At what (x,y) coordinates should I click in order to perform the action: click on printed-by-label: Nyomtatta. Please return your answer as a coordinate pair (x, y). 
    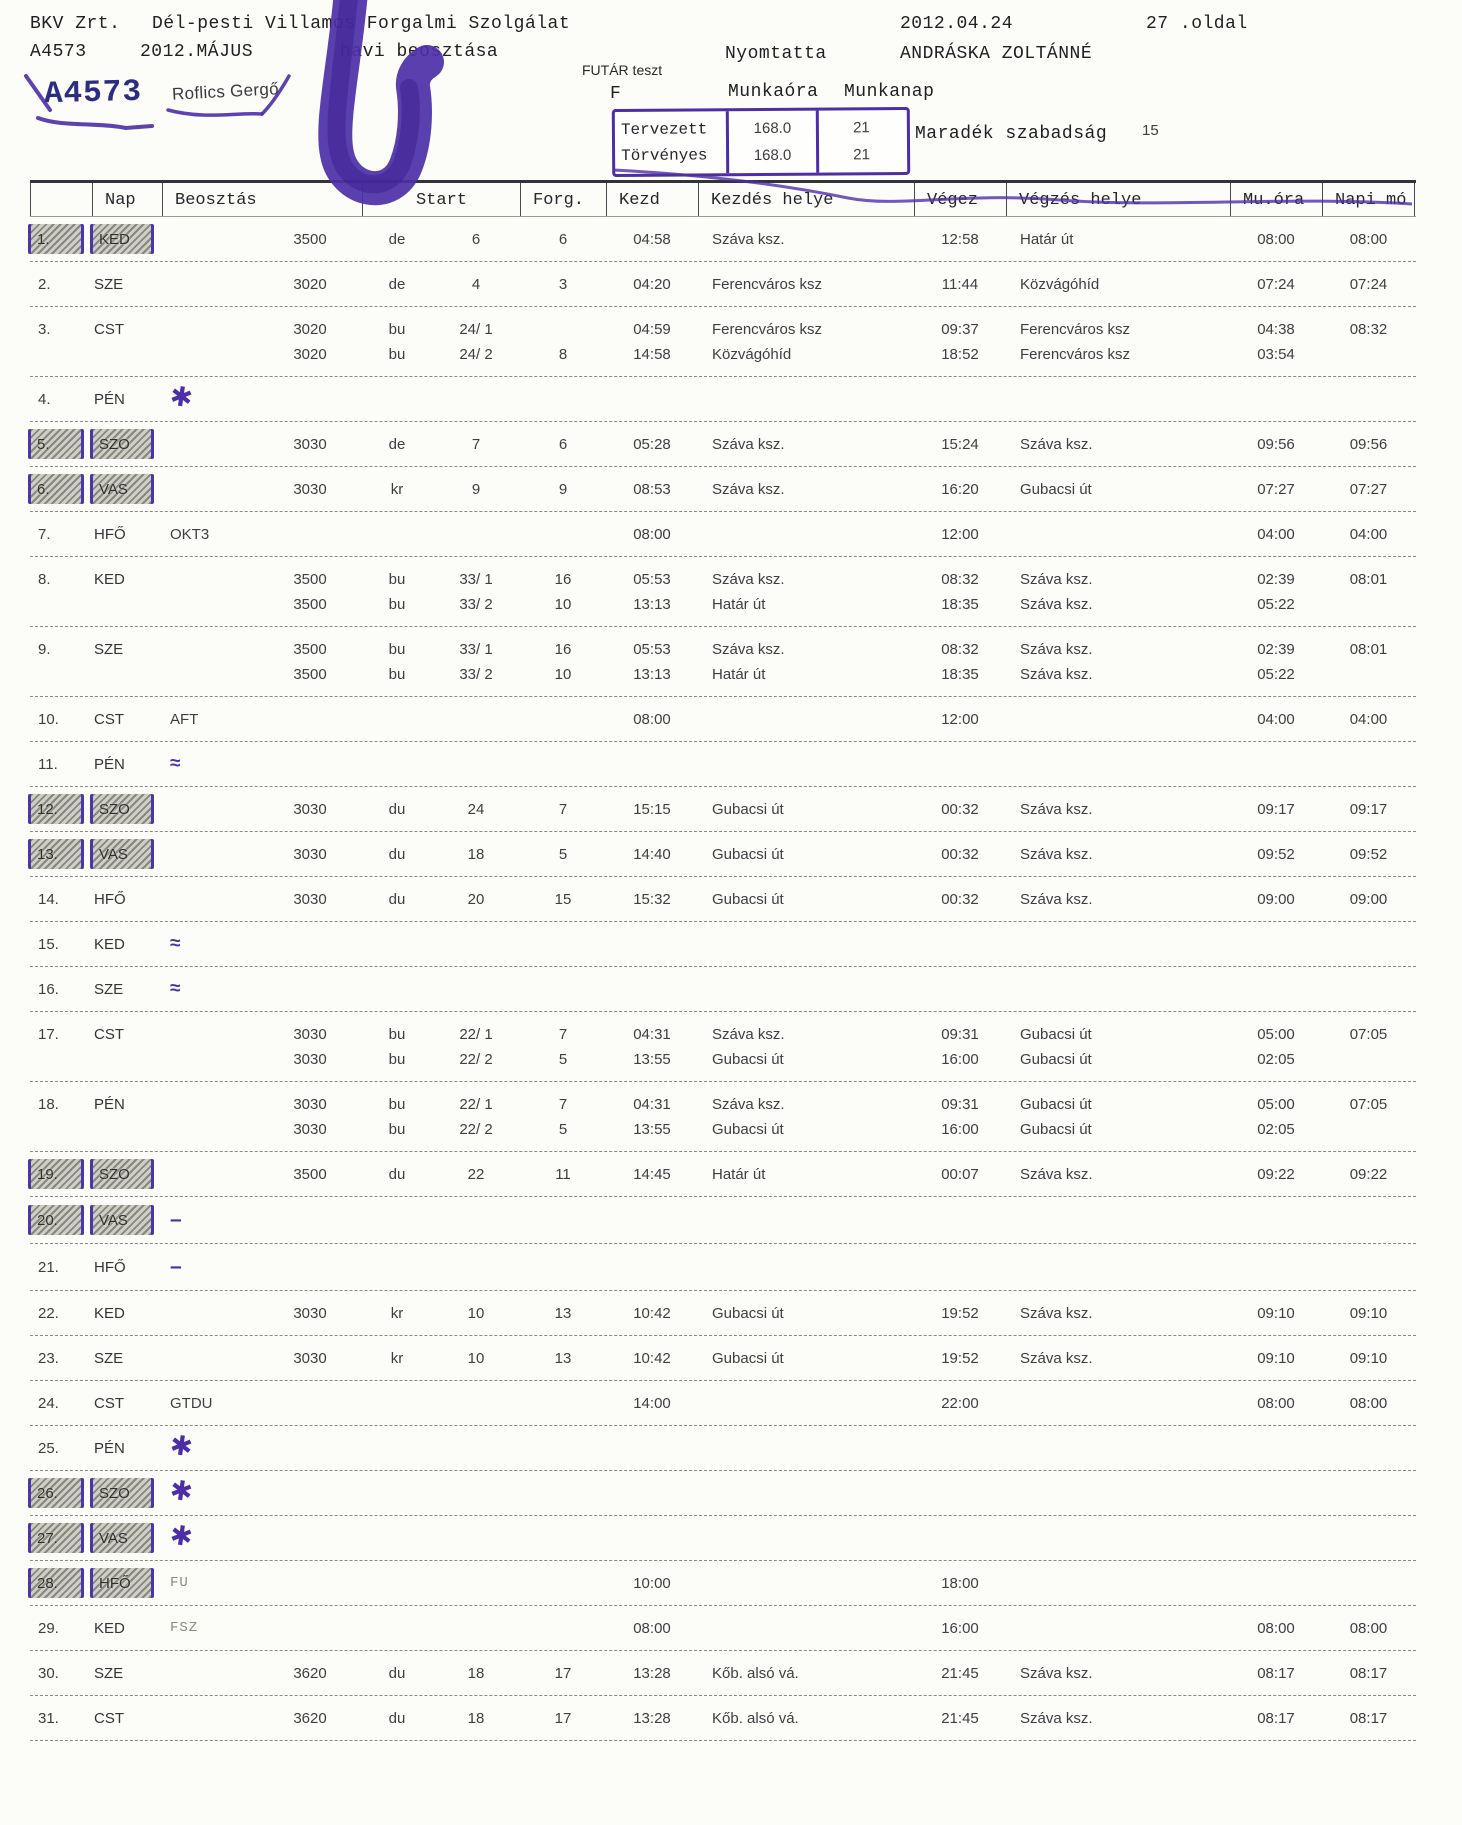
    Looking at the image, I should click on (776, 54).